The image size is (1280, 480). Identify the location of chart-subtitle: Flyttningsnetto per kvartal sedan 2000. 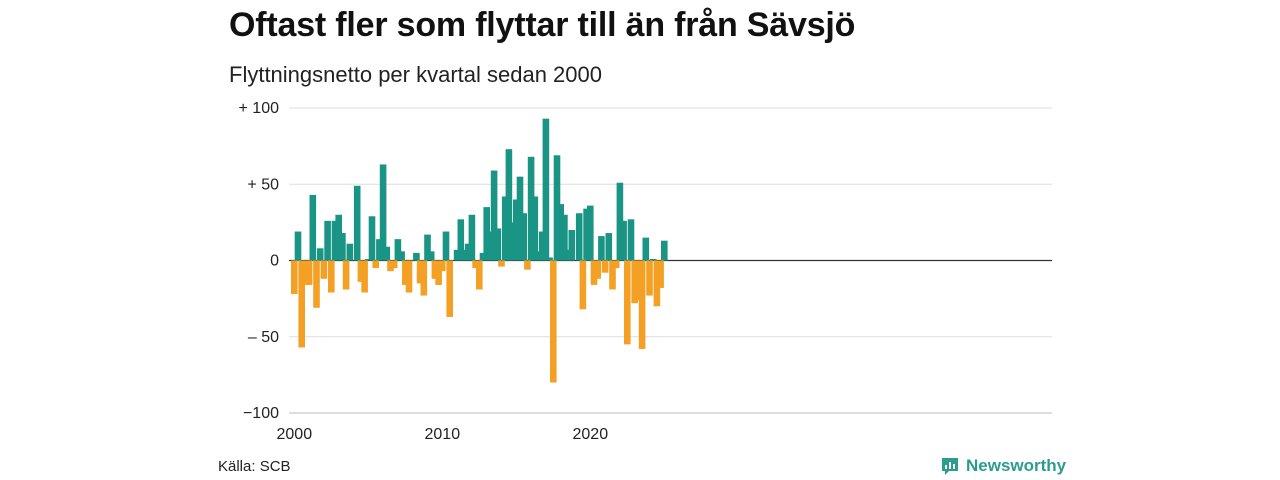
(416, 74).